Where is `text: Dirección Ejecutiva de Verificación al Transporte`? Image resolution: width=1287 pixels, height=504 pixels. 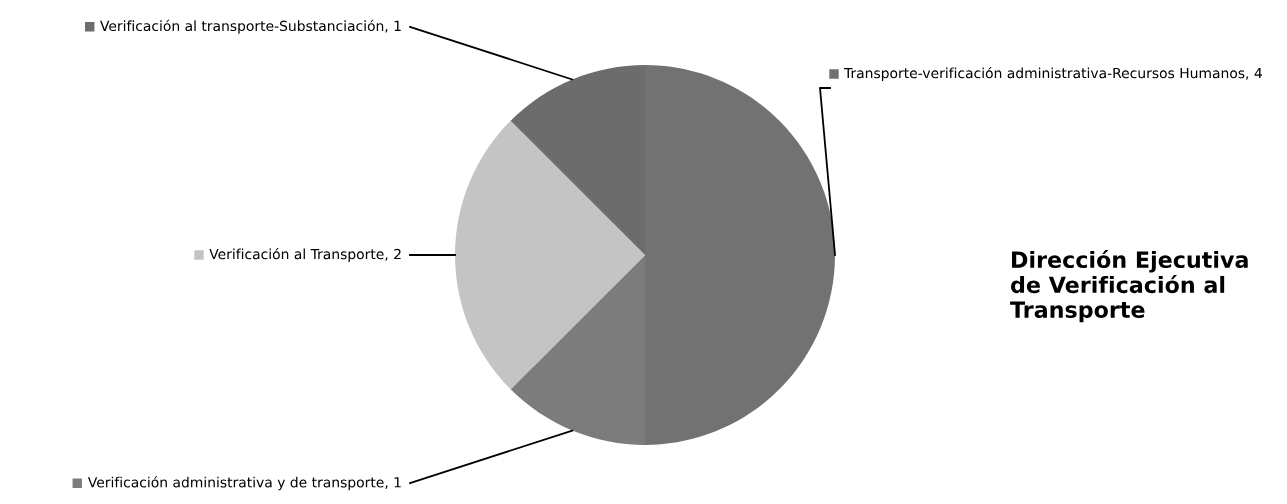
text: Dirección Ejecutiva de Verificación al Transporte is located at coordinates (1129, 286).